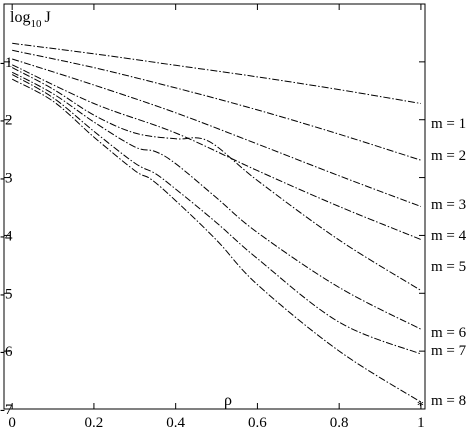 The width and height of the screenshot is (474, 429). I want to click on x-tick-label: 0.6, so click(257, 422).